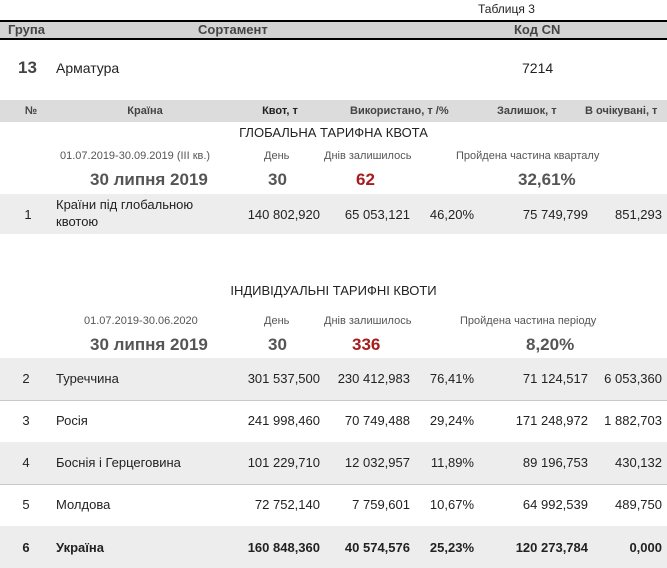 The image size is (667, 568). I want to click on individual-period: 01.07.2019-30.06.2020, so click(141, 321).